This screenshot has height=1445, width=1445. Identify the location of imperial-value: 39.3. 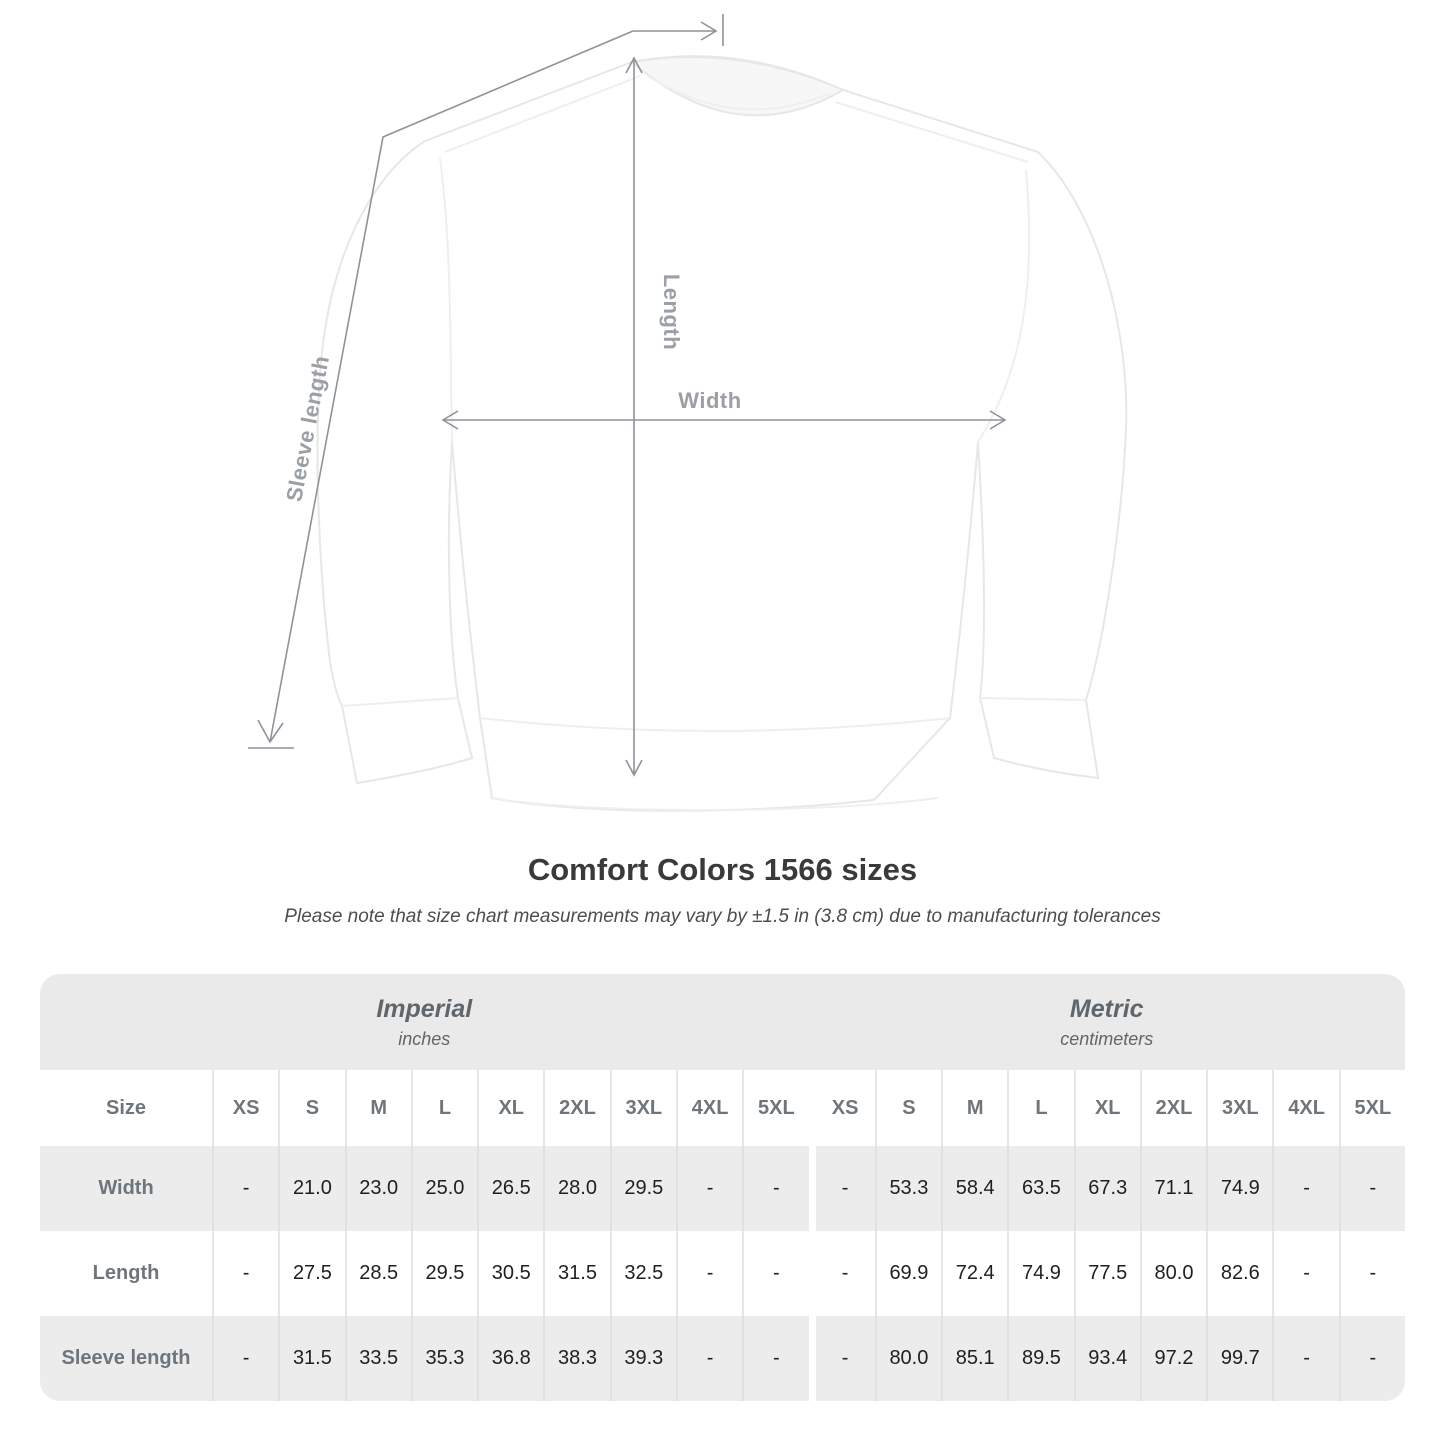
(642, 1358).